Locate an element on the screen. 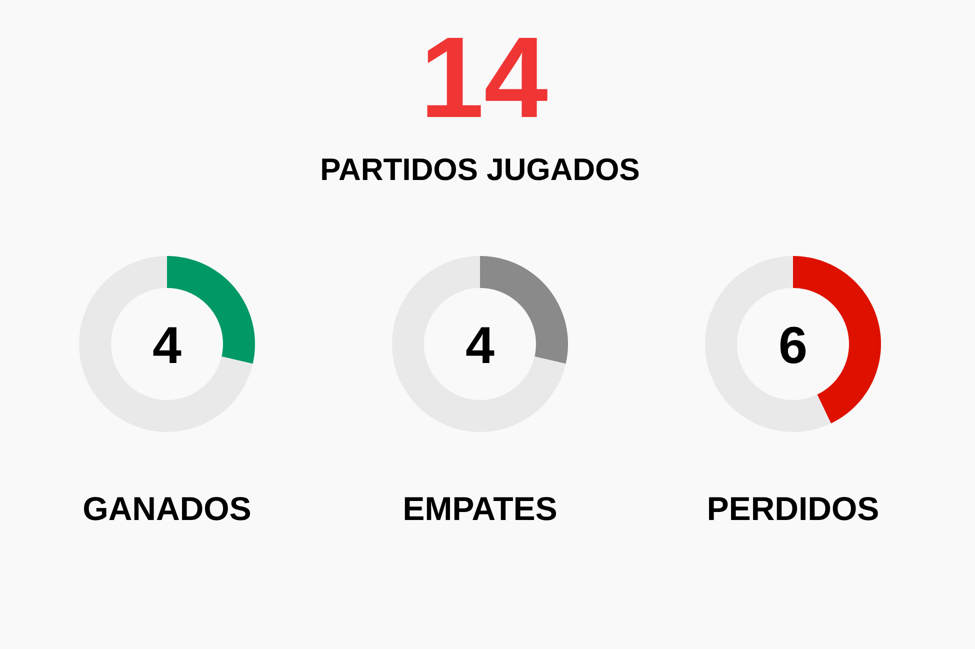 The width and height of the screenshot is (975, 649). text: PARTIDOS JUGADOS is located at coordinates (480, 169).